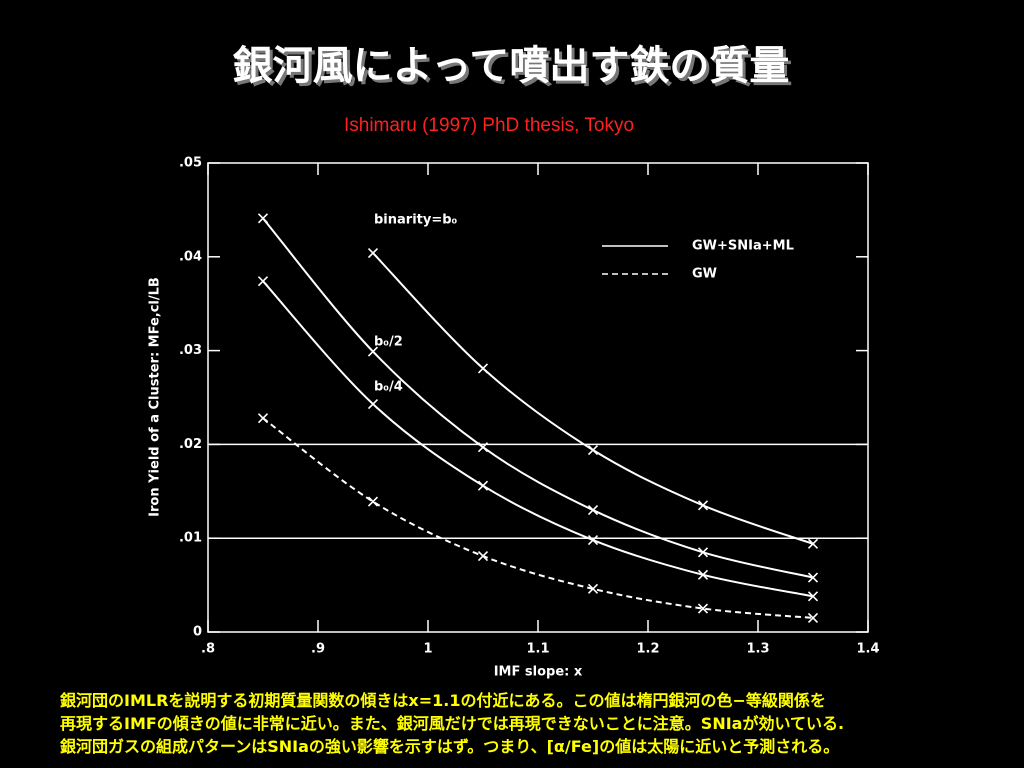  What do you see at coordinates (197, 632) in the screenshot?
I see `y-tick-label: 0` at bounding box center [197, 632].